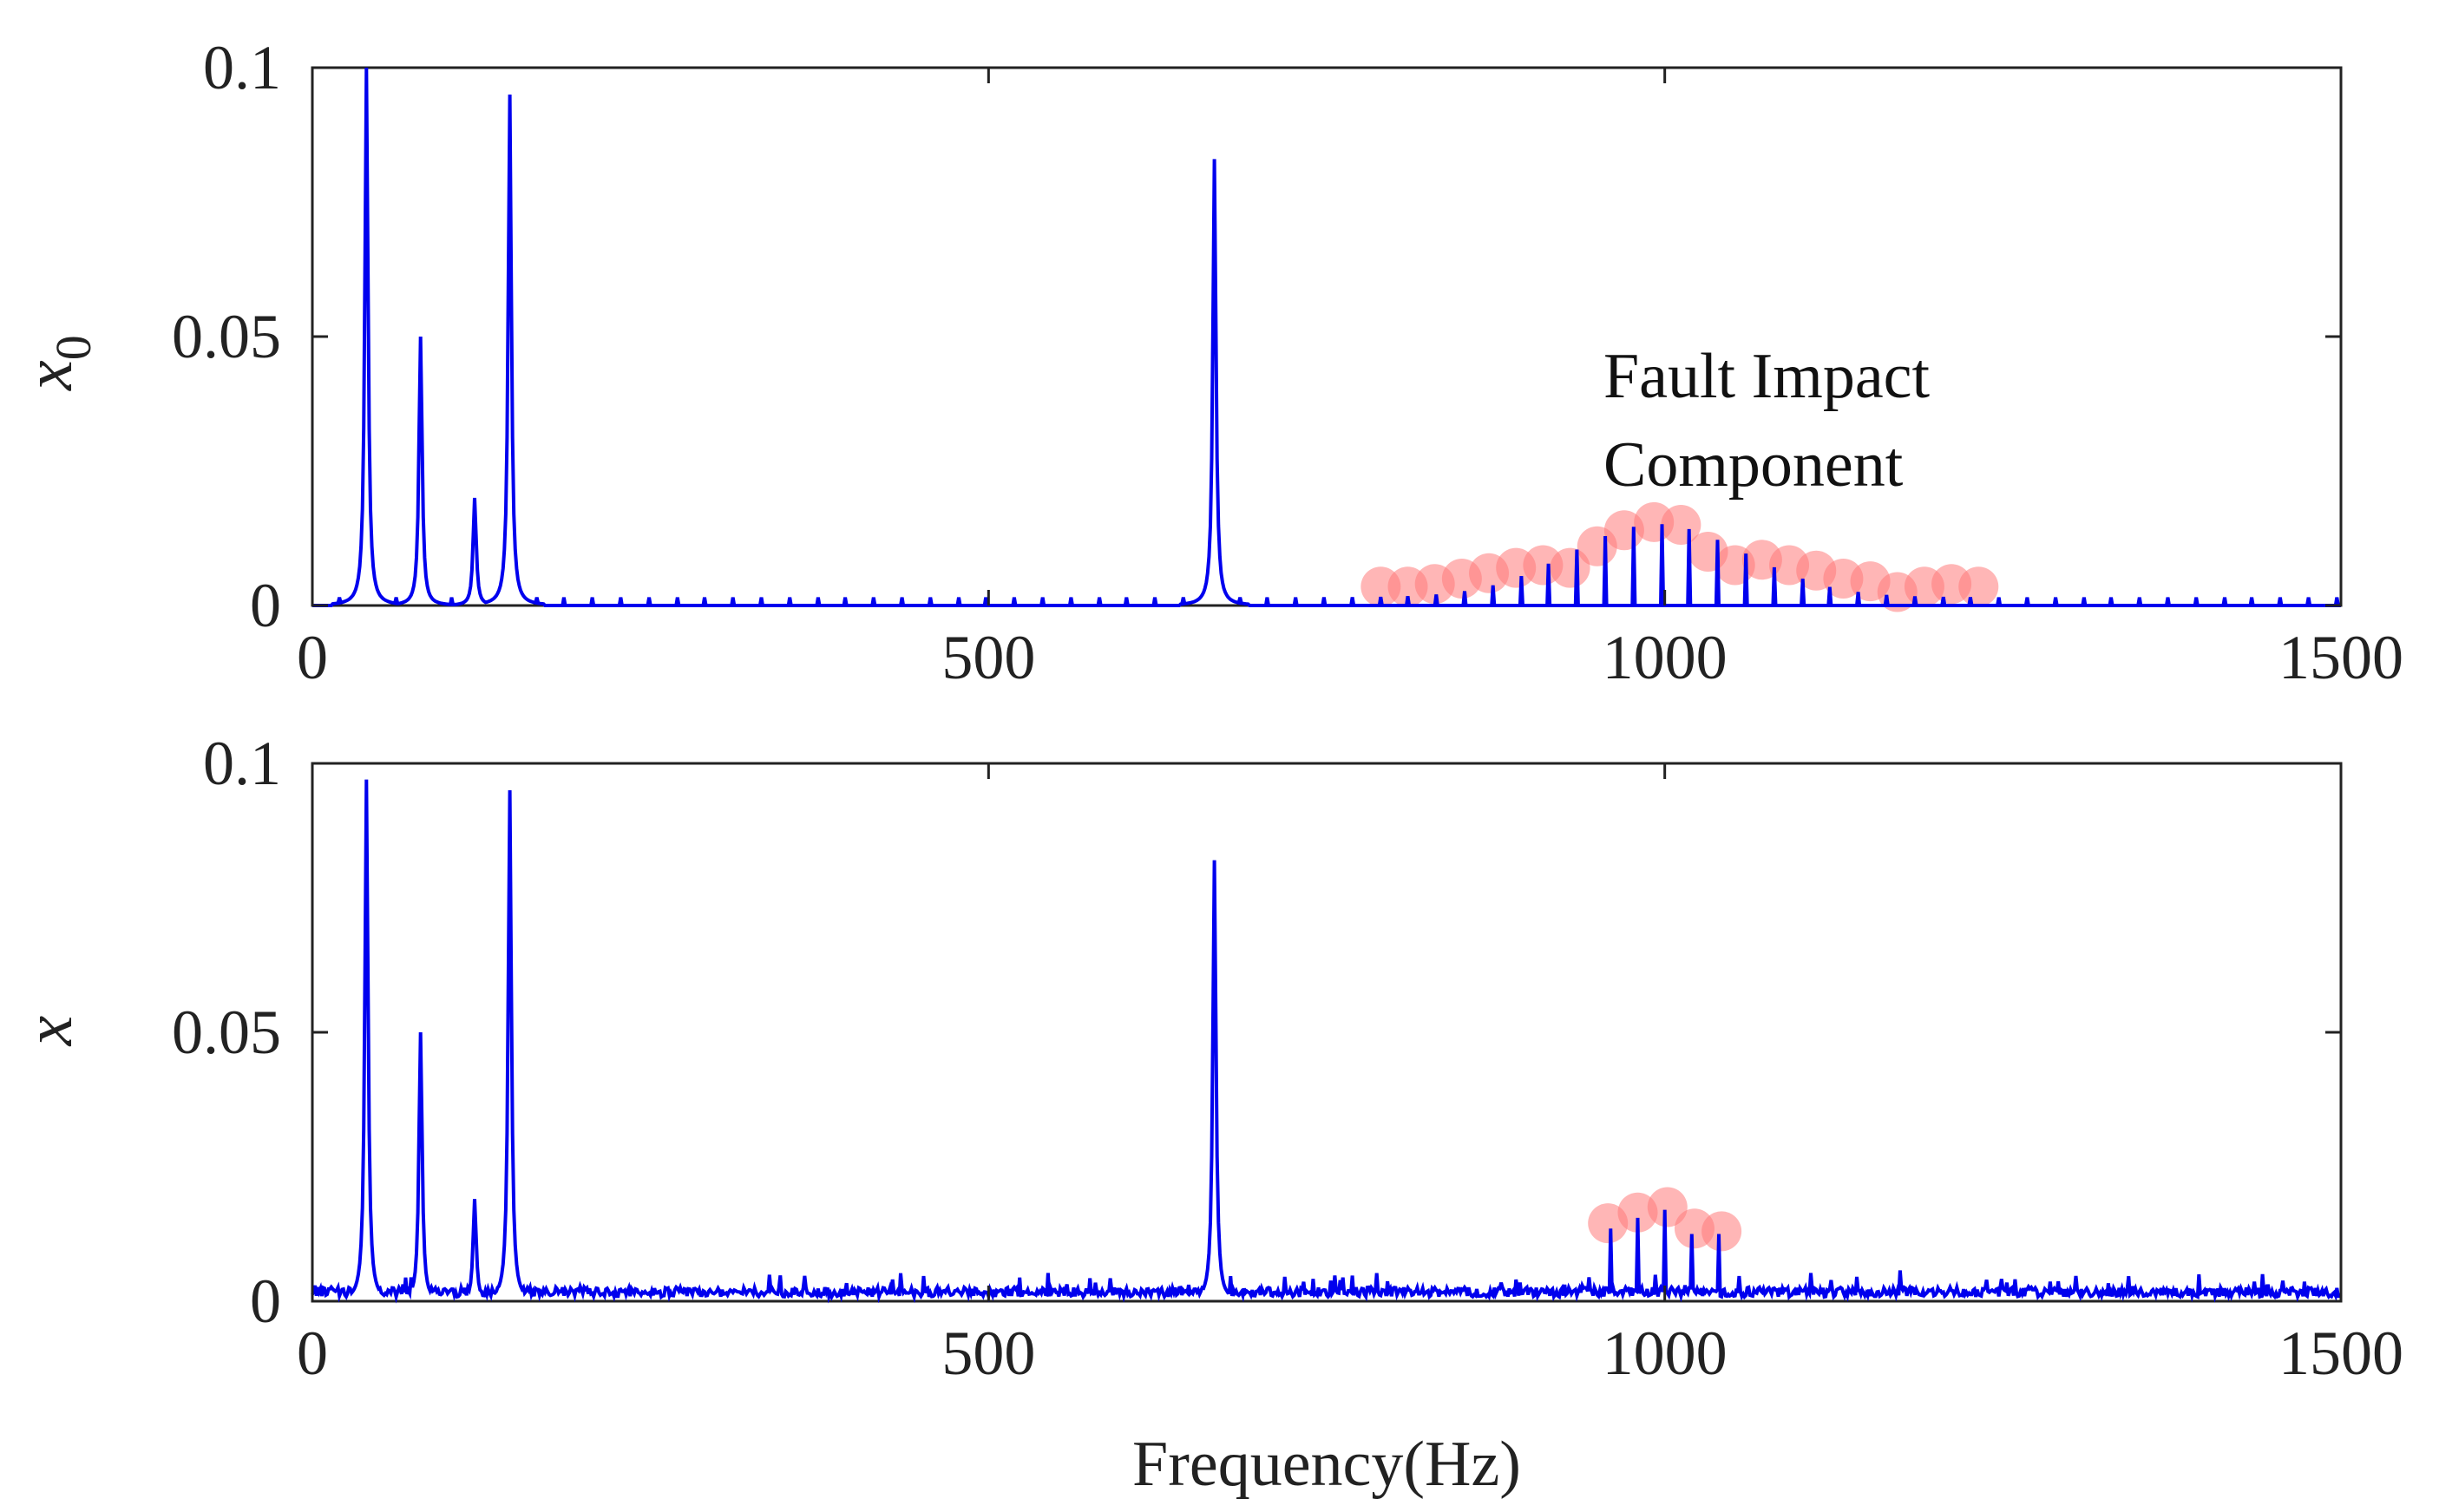  I want to click on top-ylabel: x0, so click(56, 363).